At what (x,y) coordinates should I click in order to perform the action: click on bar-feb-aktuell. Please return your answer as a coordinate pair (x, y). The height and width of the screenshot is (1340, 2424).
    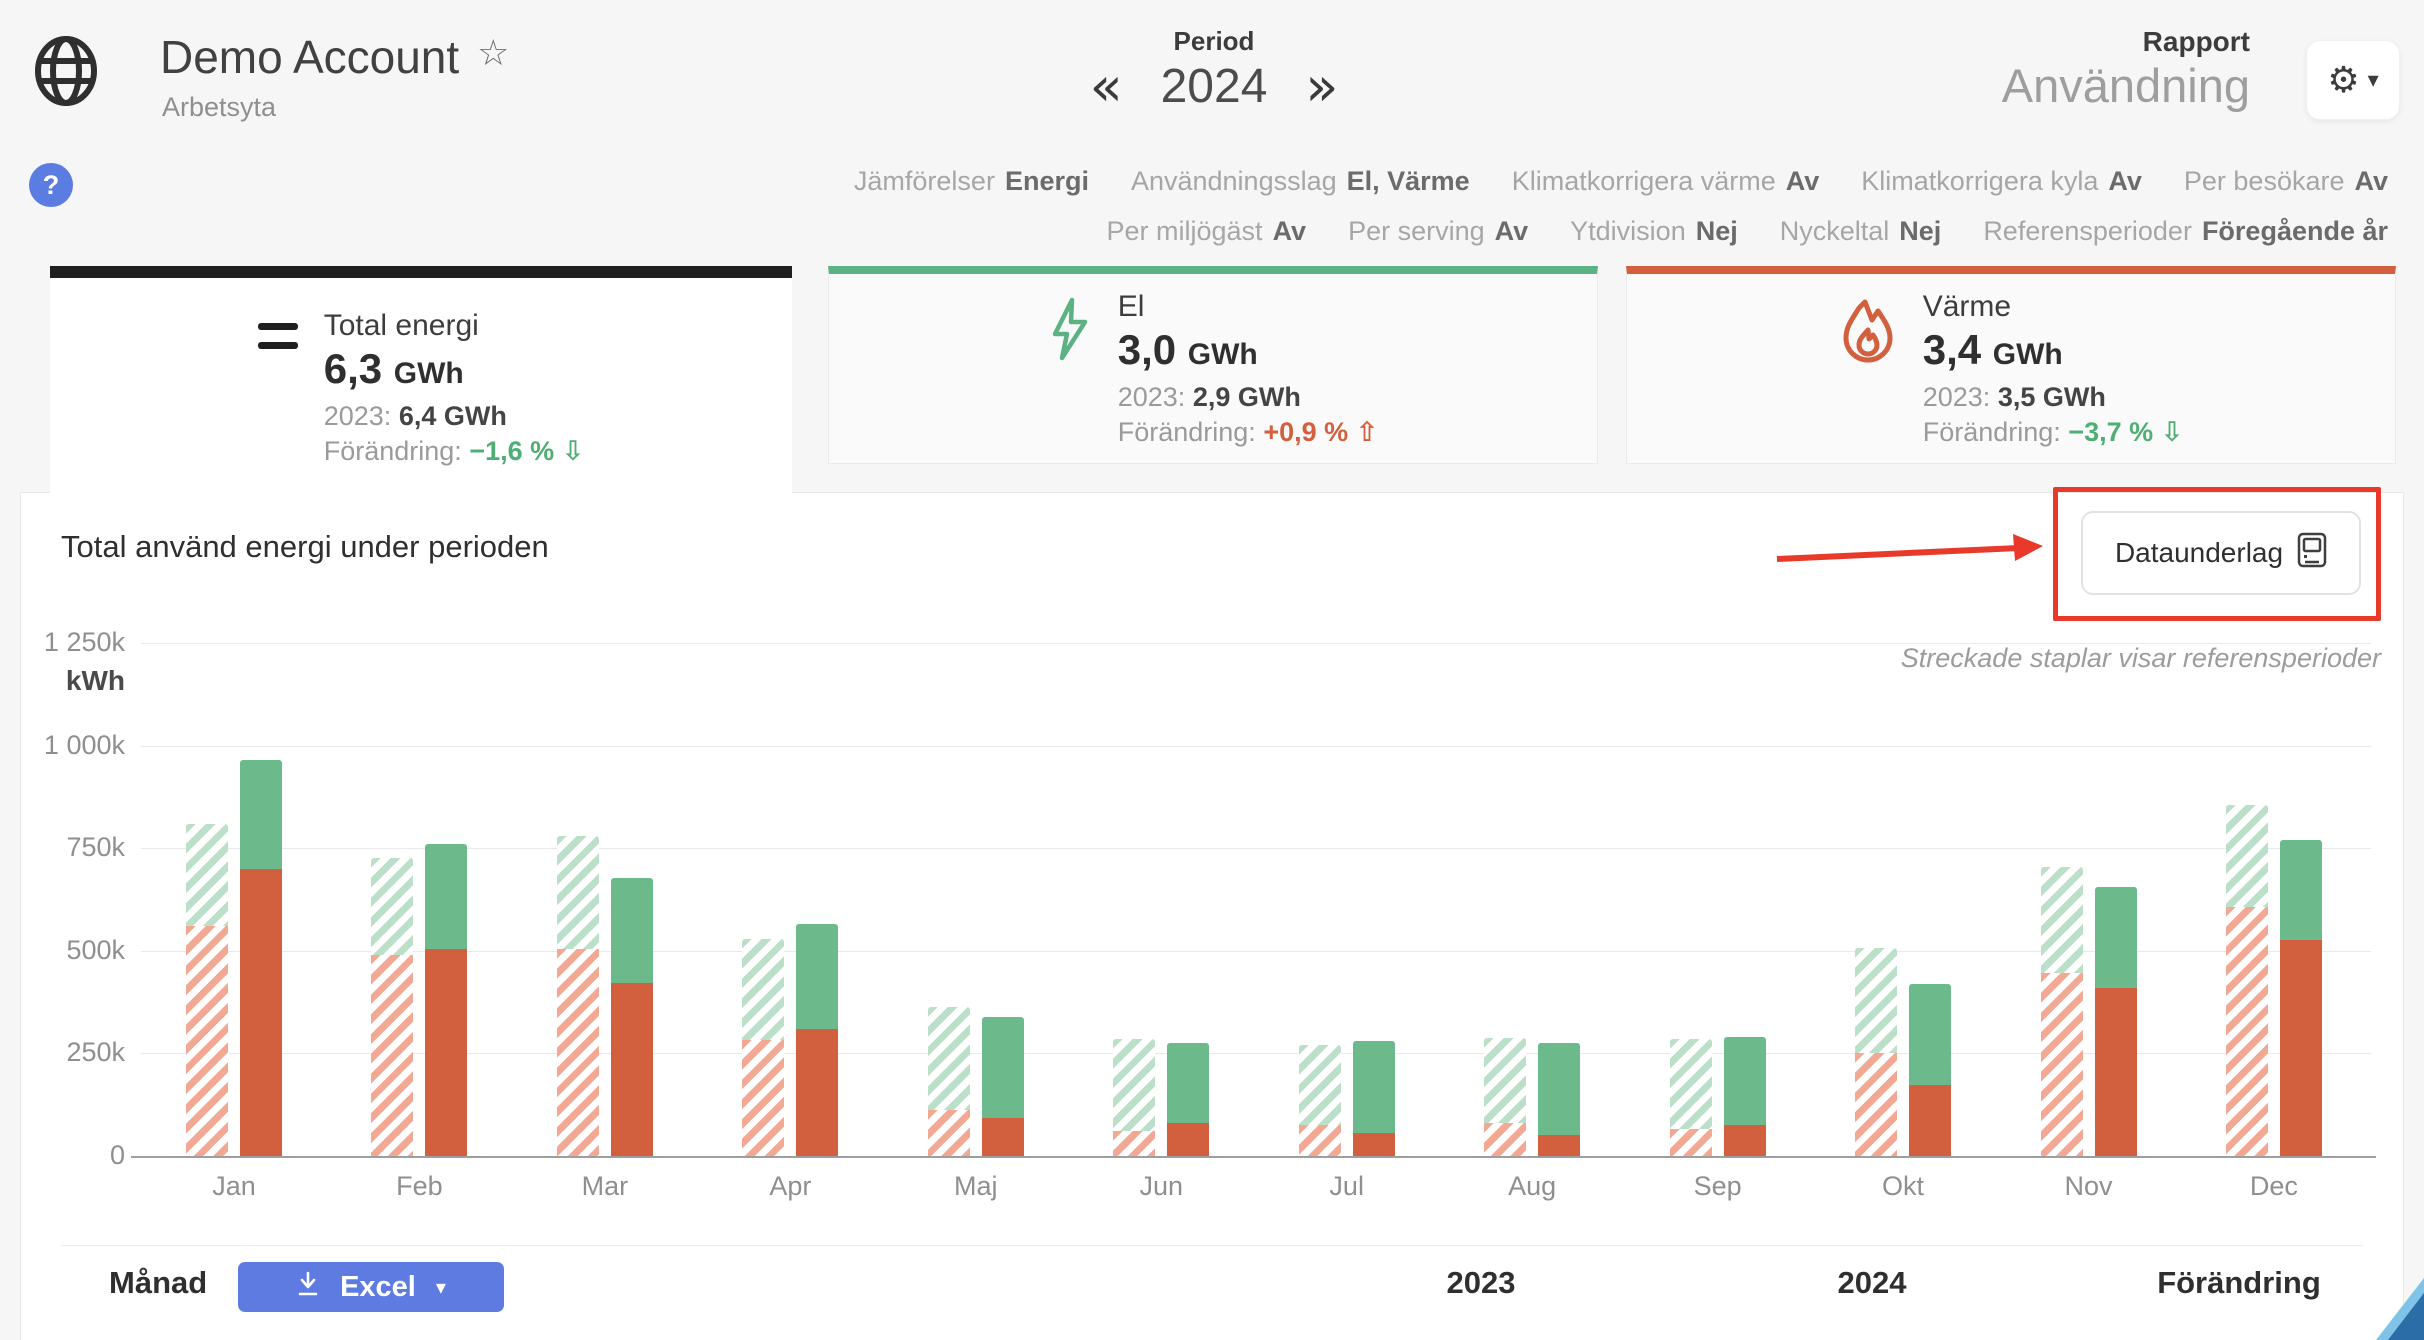
    Looking at the image, I should click on (446, 1000).